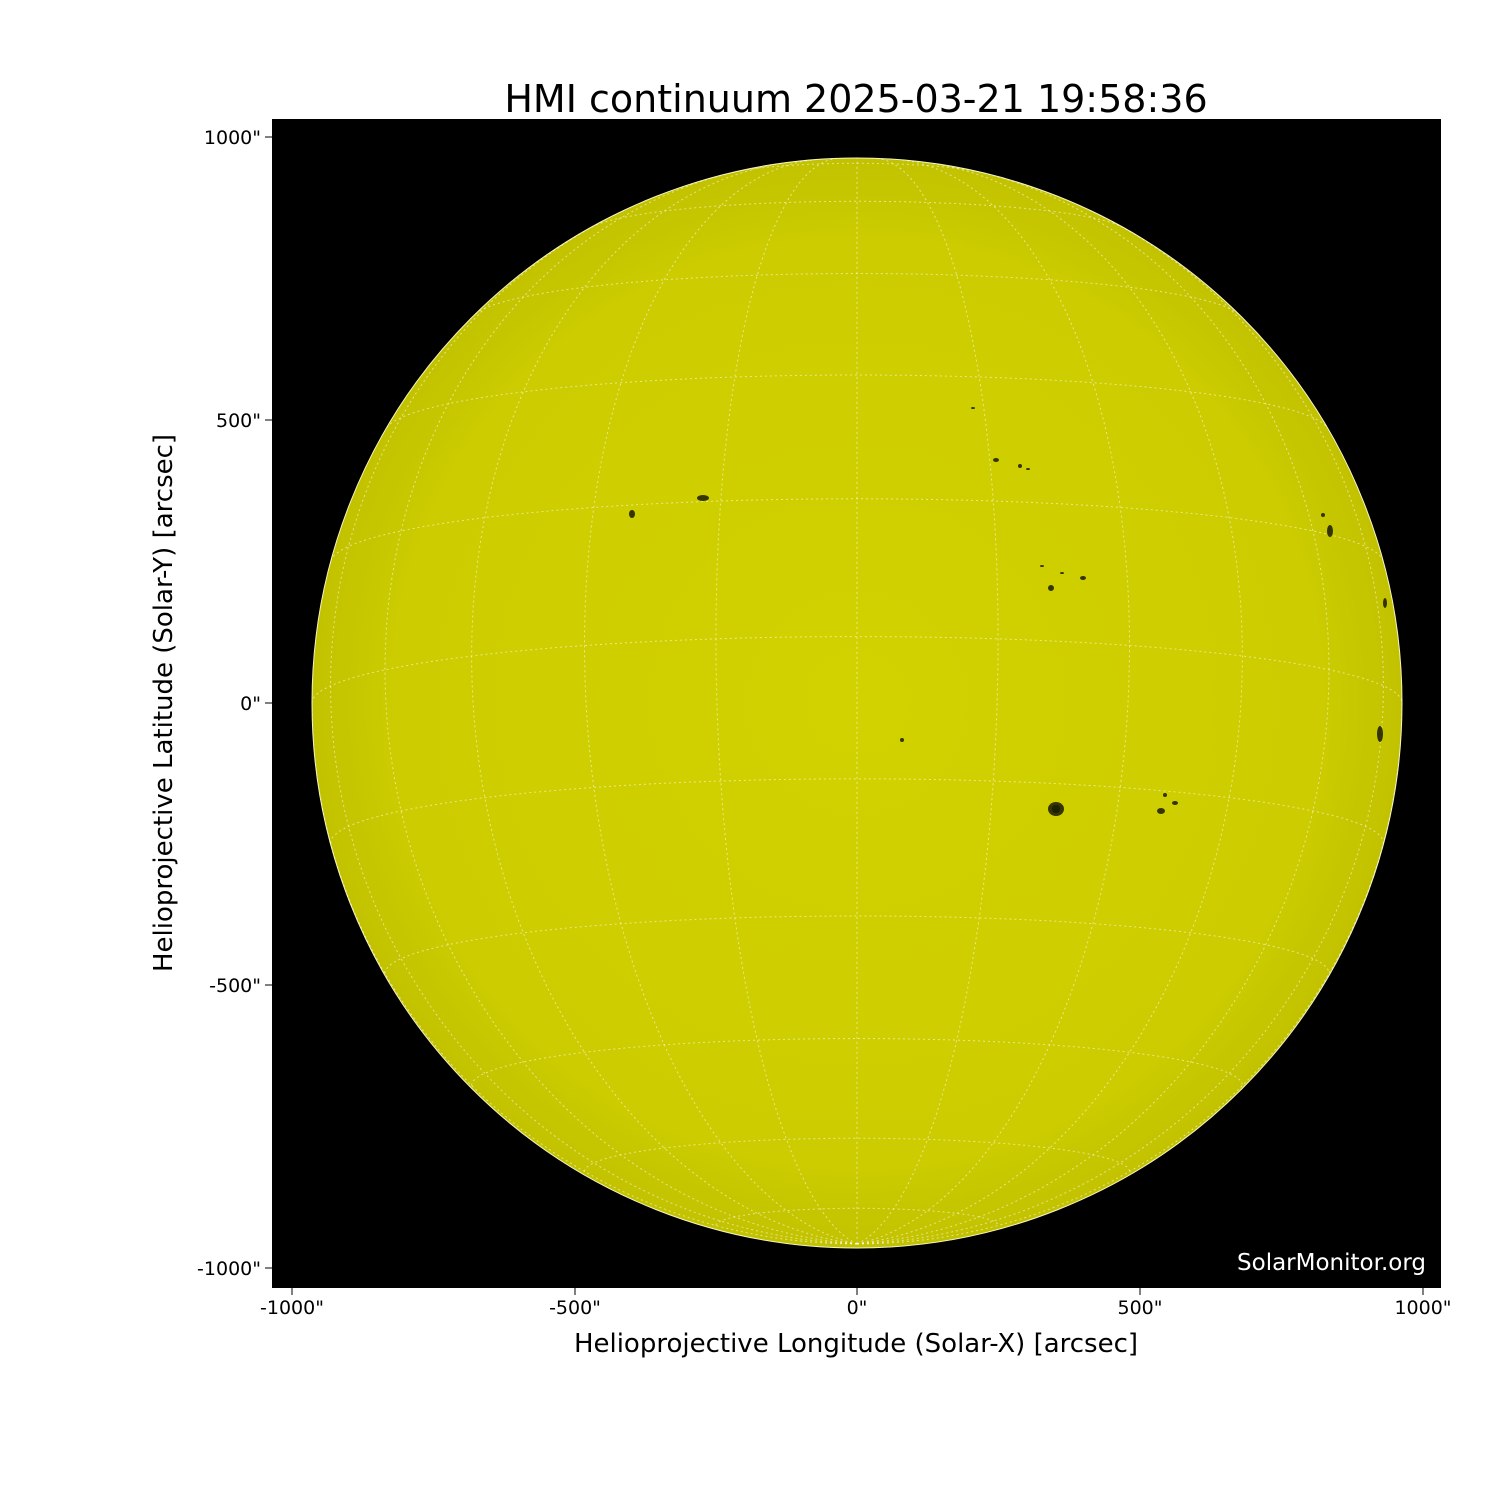 This screenshot has height=1500, width=1500. I want to click on y-tick: 500", so click(238, 421).